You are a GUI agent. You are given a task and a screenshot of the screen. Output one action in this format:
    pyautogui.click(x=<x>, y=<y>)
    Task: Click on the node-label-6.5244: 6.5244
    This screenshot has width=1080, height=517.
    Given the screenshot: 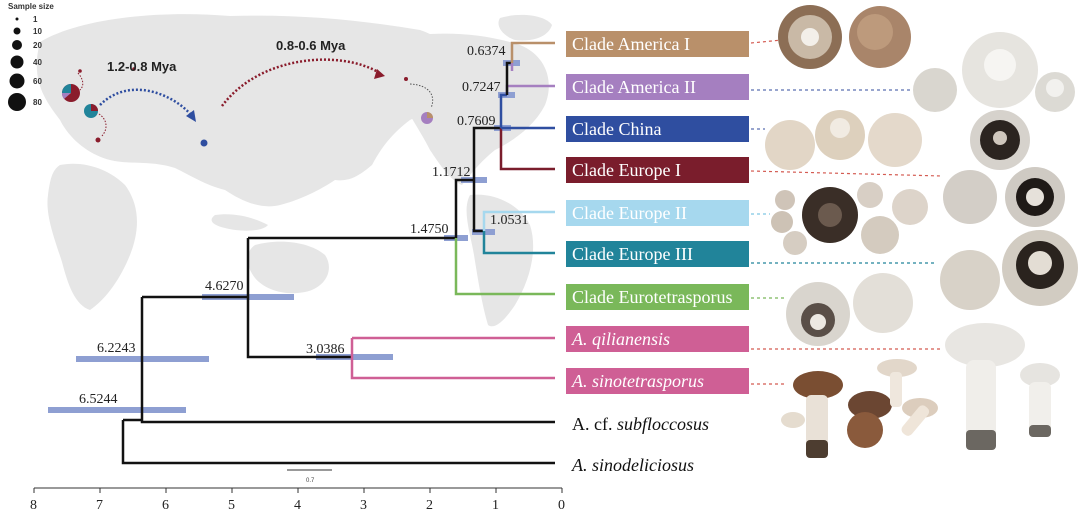 What is the action you would take?
    pyautogui.click(x=98, y=399)
    